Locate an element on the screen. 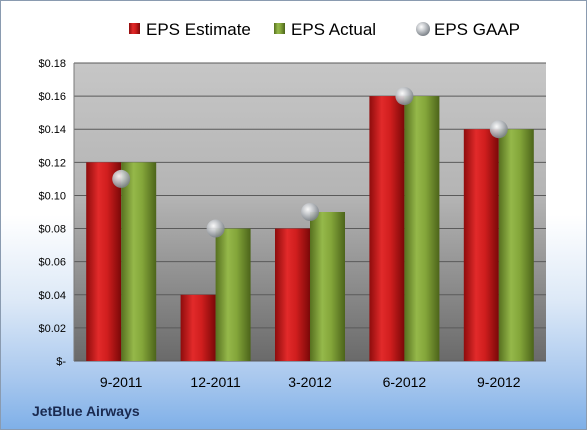 The width and height of the screenshot is (587, 430). x-tick-label: 9-2012 is located at coordinates (499, 382).